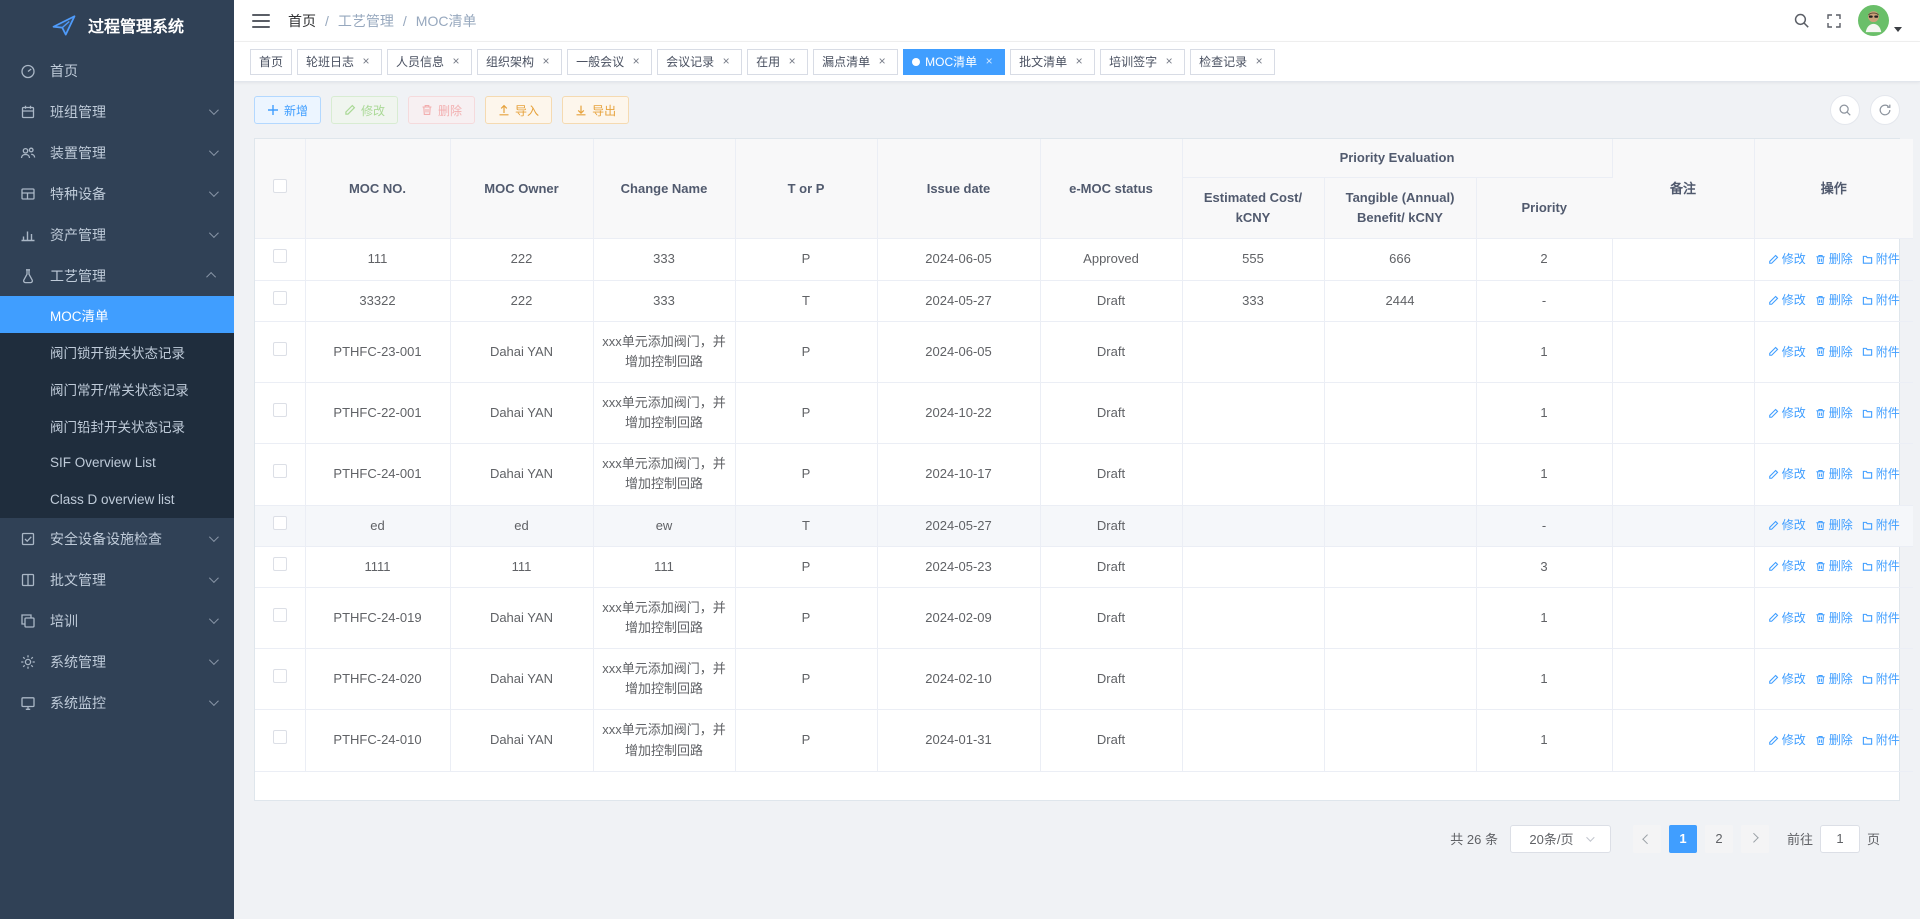  What do you see at coordinates (117, 462) in the screenshot?
I see `sidebar-item-sif-overview: SIF Overview List` at bounding box center [117, 462].